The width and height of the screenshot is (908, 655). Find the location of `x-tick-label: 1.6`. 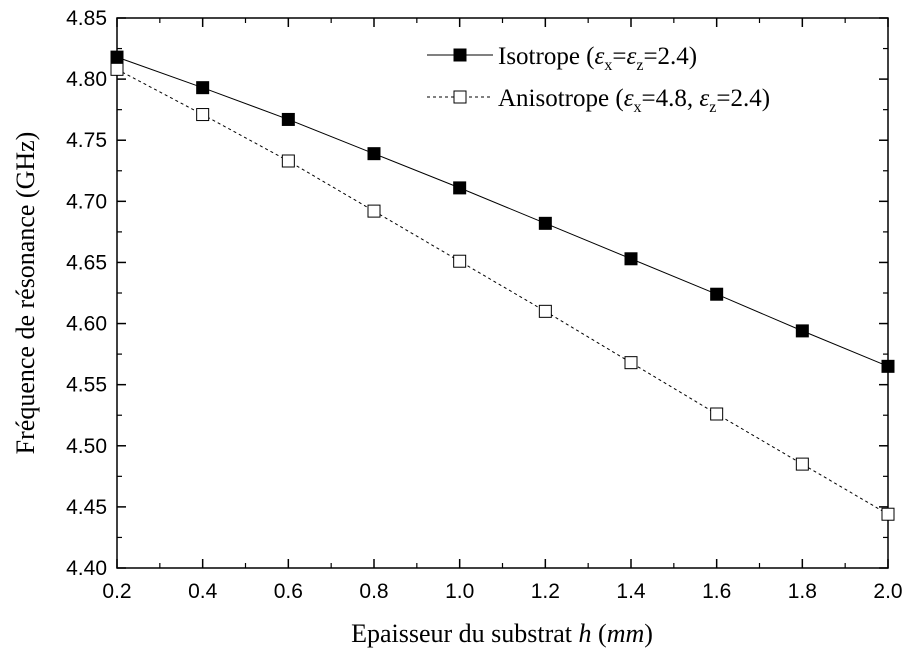

x-tick-label: 1.6 is located at coordinates (716, 591).